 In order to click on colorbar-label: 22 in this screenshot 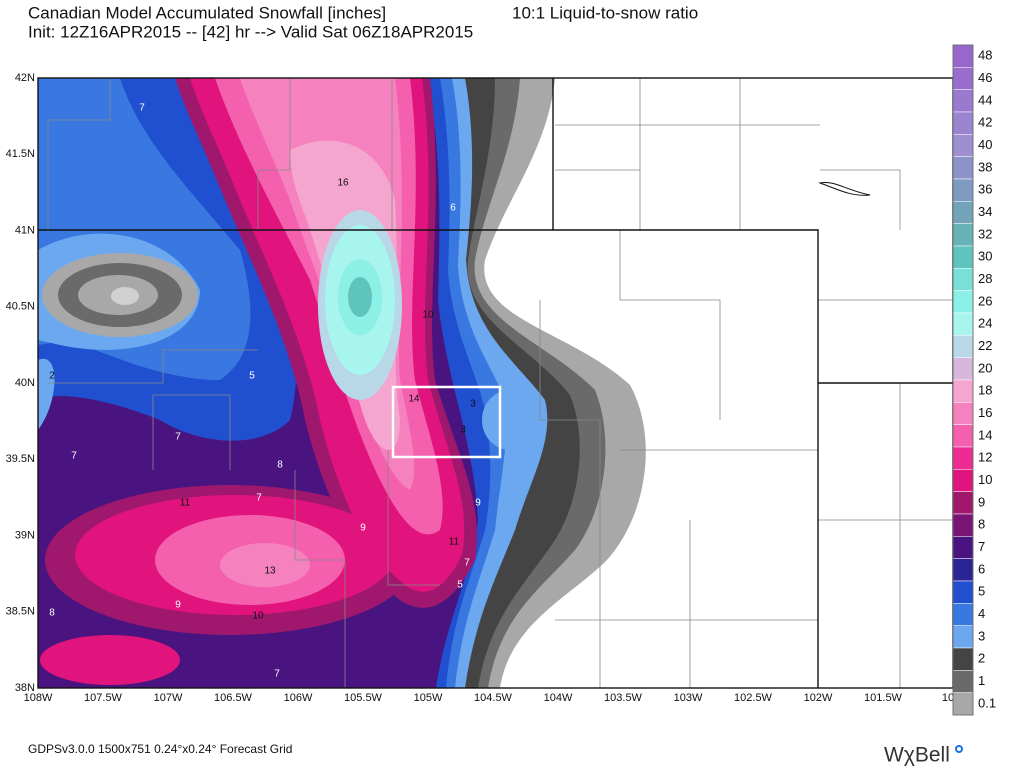, I will do `click(985, 345)`.